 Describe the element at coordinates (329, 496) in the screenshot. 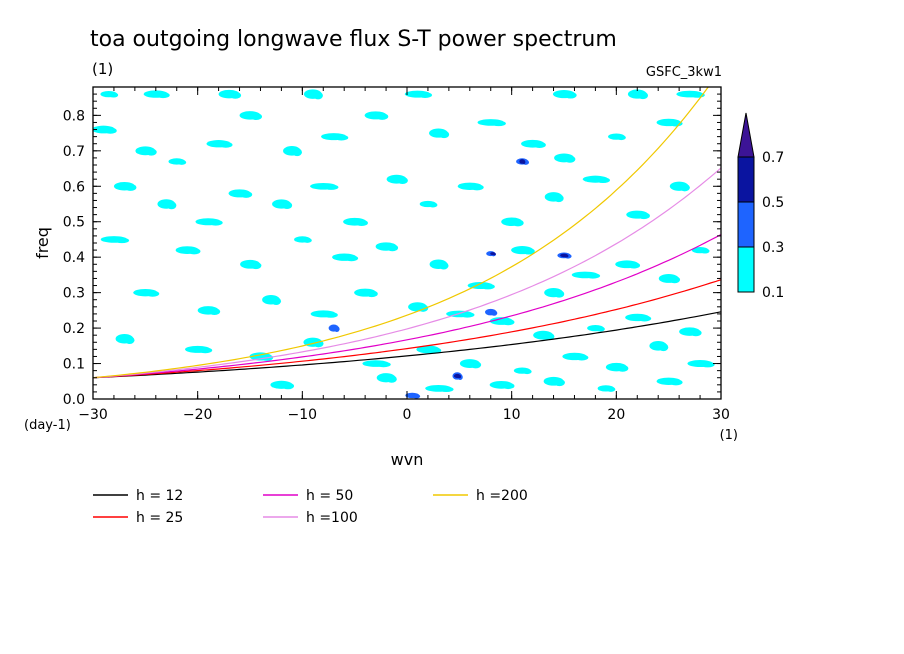

I see `legend-label: h = 50` at that location.